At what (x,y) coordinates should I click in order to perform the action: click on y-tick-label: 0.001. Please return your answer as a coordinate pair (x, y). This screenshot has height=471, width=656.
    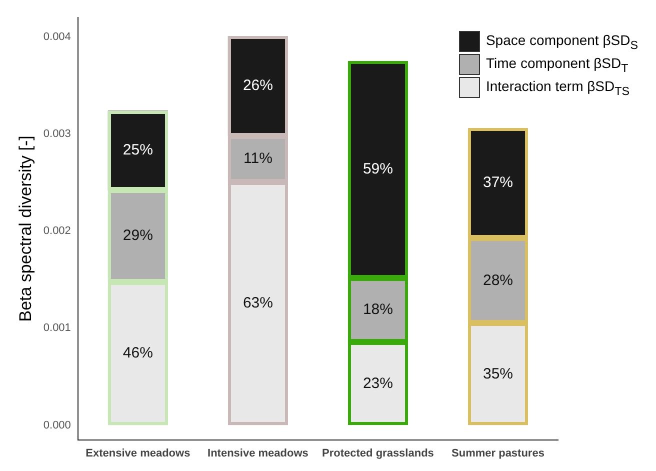
    Looking at the image, I should click on (57, 328).